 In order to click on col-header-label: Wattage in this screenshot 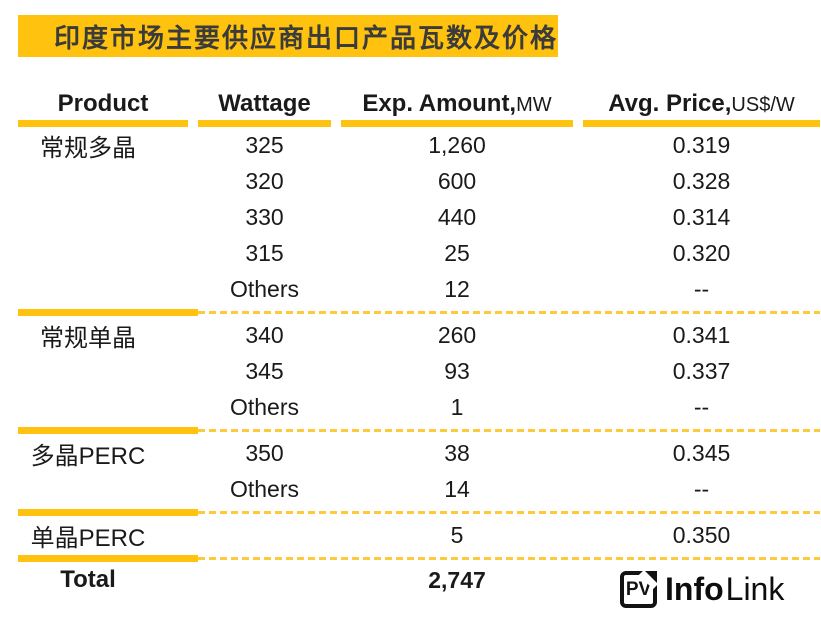, I will do `click(264, 103)`.